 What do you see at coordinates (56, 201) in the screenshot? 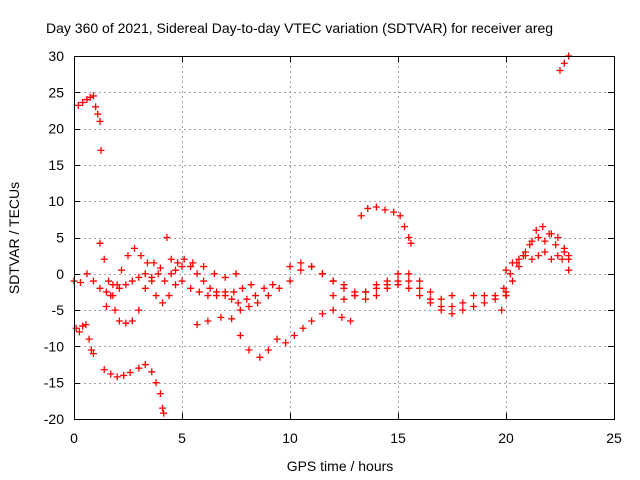
I see `y-tick-label: 10` at bounding box center [56, 201].